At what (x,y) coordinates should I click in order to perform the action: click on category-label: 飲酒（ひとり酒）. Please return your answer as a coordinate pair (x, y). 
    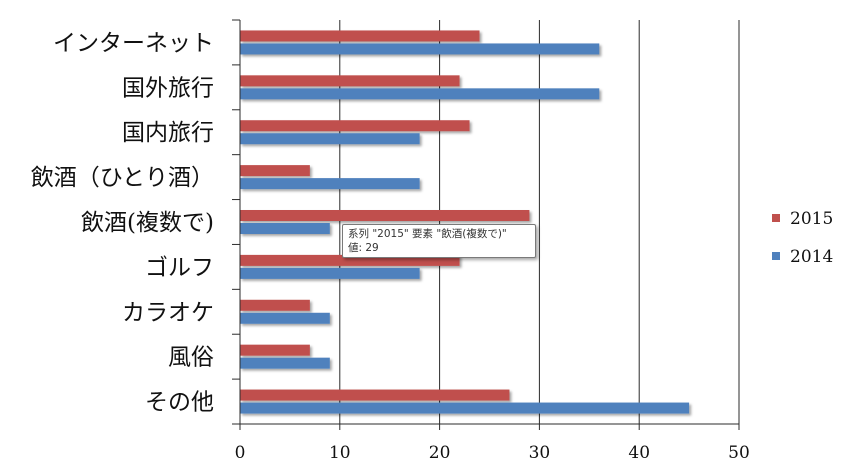
    Looking at the image, I should click on (122, 178).